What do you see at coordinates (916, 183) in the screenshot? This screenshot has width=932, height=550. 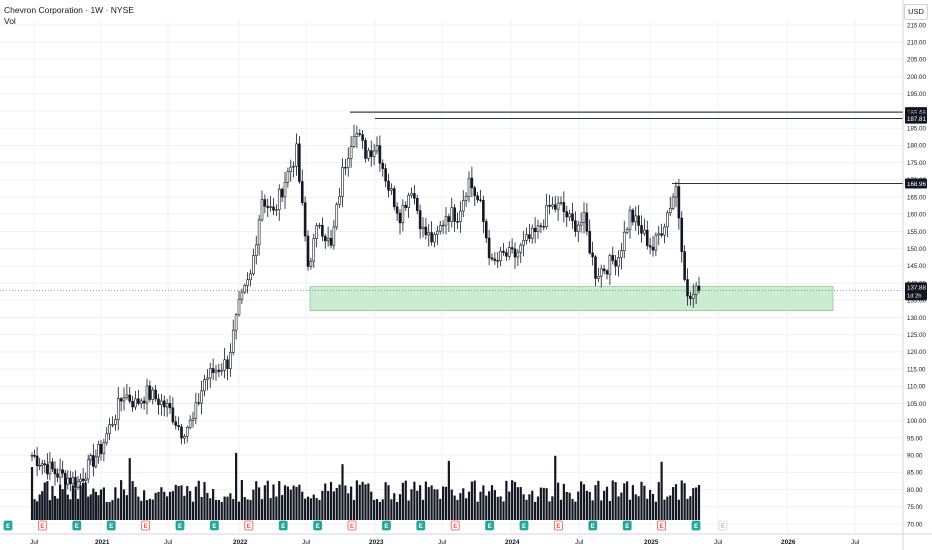 I see `price-label-bg` at bounding box center [916, 183].